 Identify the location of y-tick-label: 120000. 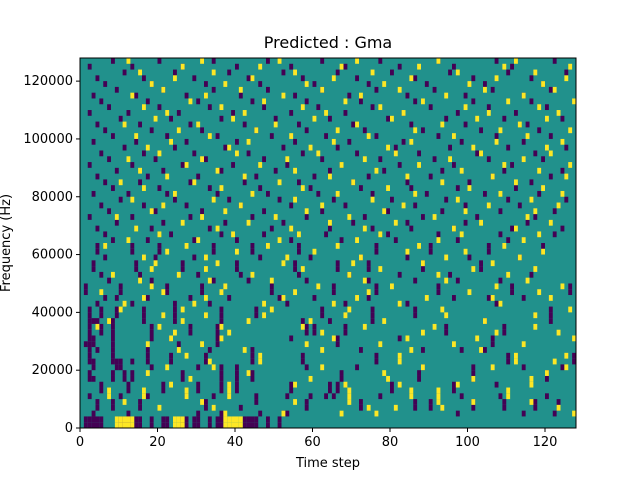
(48, 81).